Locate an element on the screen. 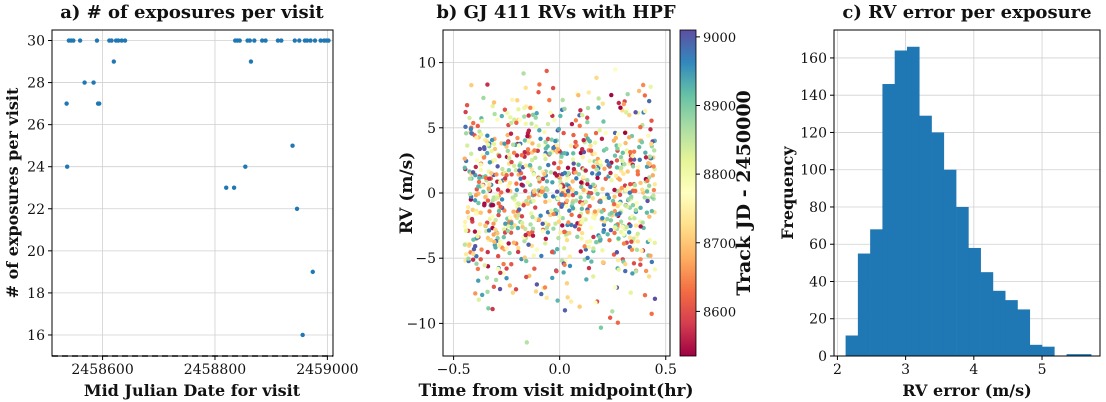 This screenshot has width=1106, height=402. panel-c-ytick-label: 80 is located at coordinates (818, 208).